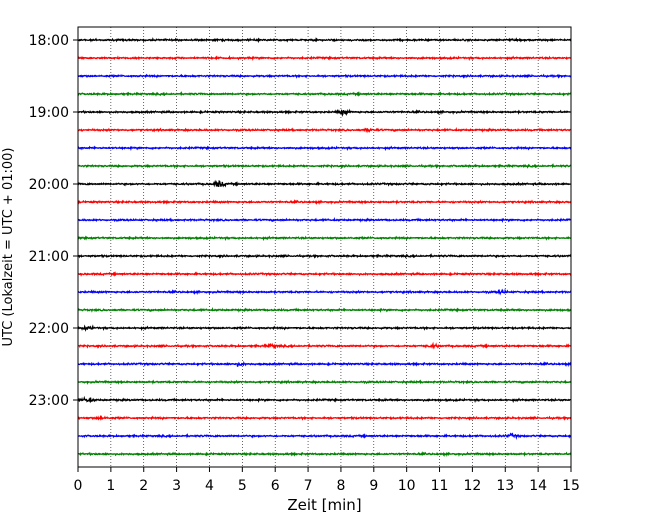 The image size is (650, 520). What do you see at coordinates (78, 486) in the screenshot?
I see `x-tick-label: 0` at bounding box center [78, 486].